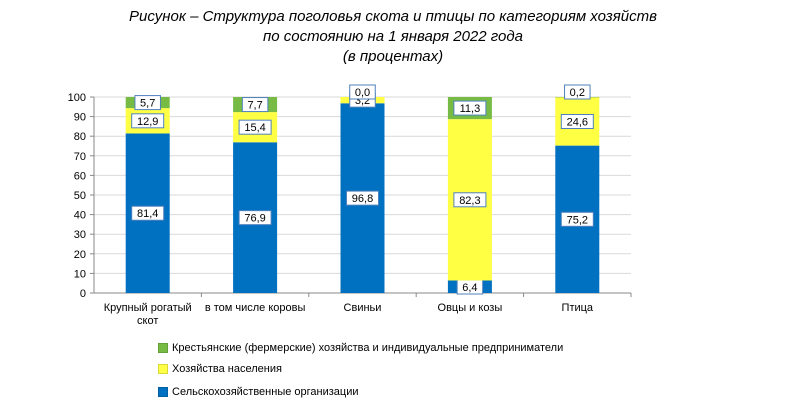 This screenshot has height=414, width=786. What do you see at coordinates (255, 308) in the screenshot?
I see `x-tick-label: в том числе коровы` at bounding box center [255, 308].